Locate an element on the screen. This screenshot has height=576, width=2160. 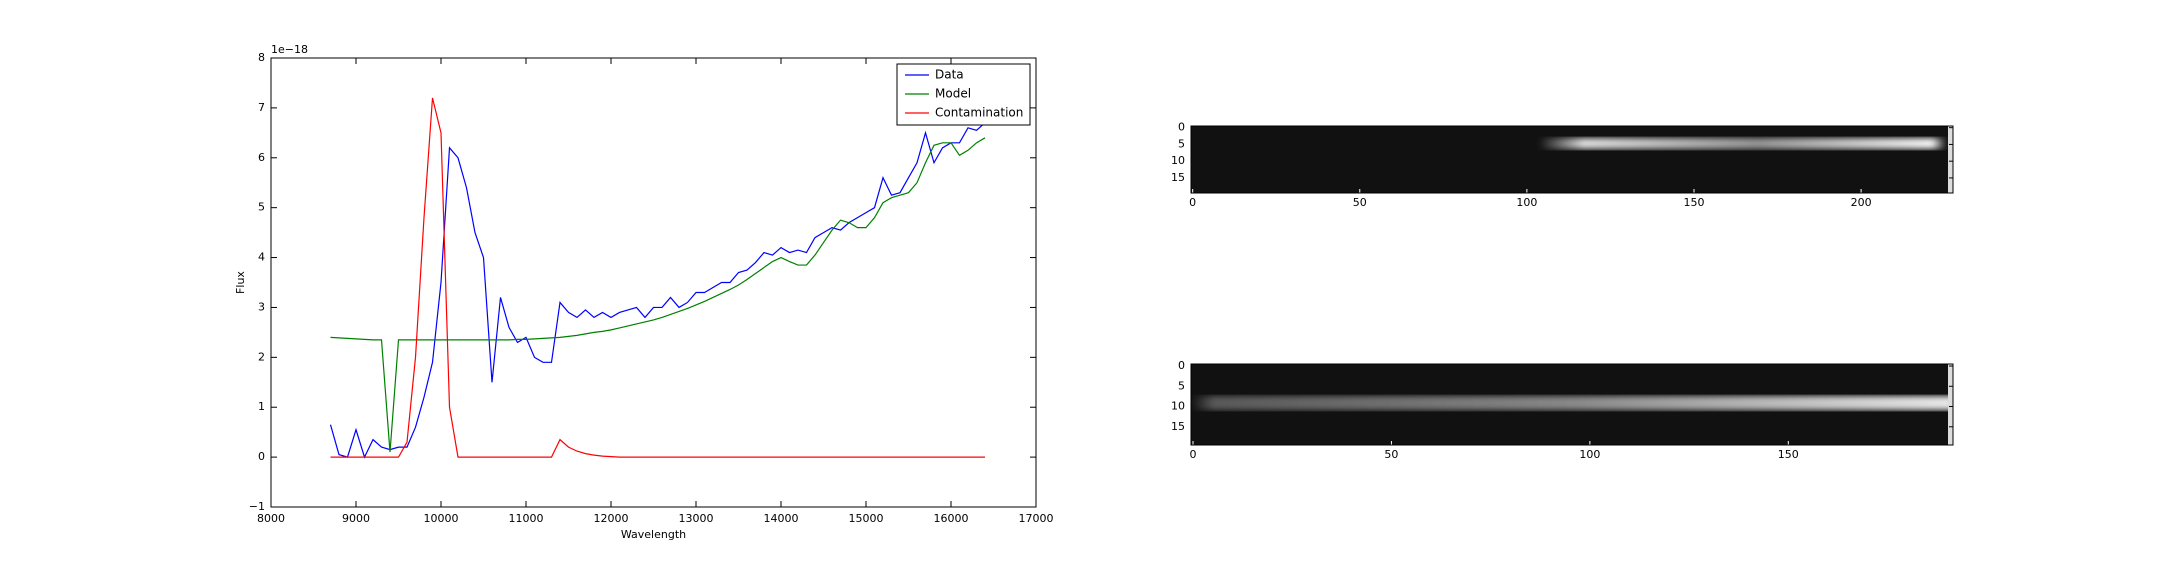
x-tick-label: 10000 is located at coordinates (441, 518).